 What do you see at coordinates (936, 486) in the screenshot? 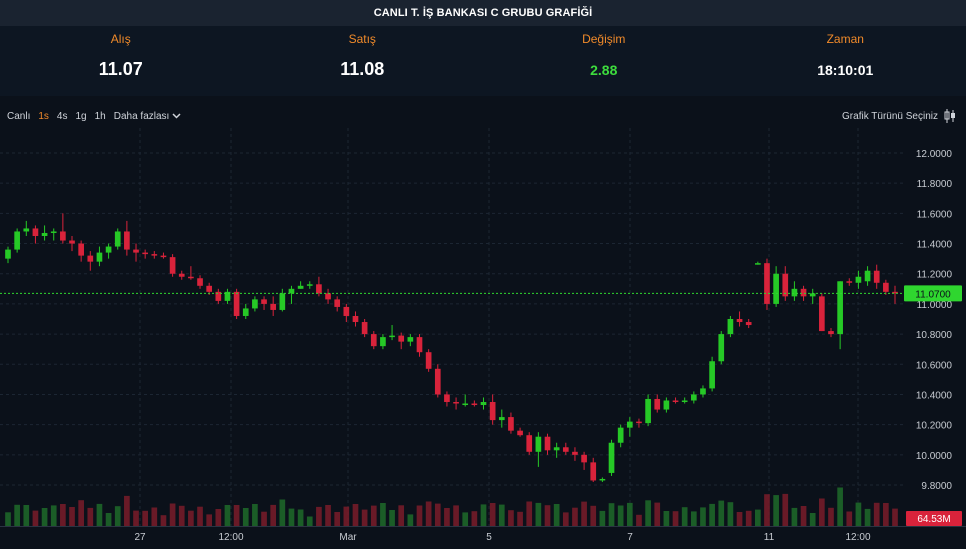
I see `y-tick-label: 9.8000` at bounding box center [936, 486].